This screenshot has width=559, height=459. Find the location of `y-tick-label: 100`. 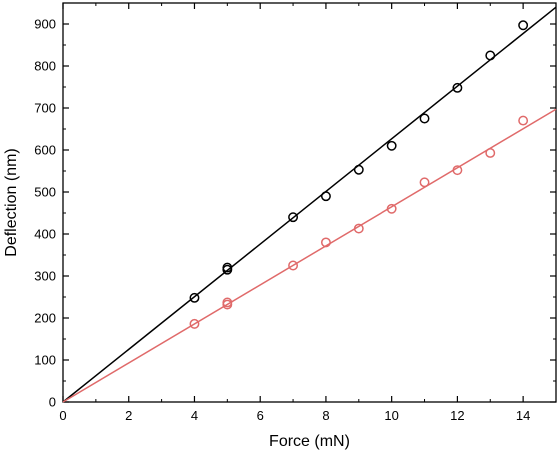

y-tick-label: 100 is located at coordinates (45, 360).